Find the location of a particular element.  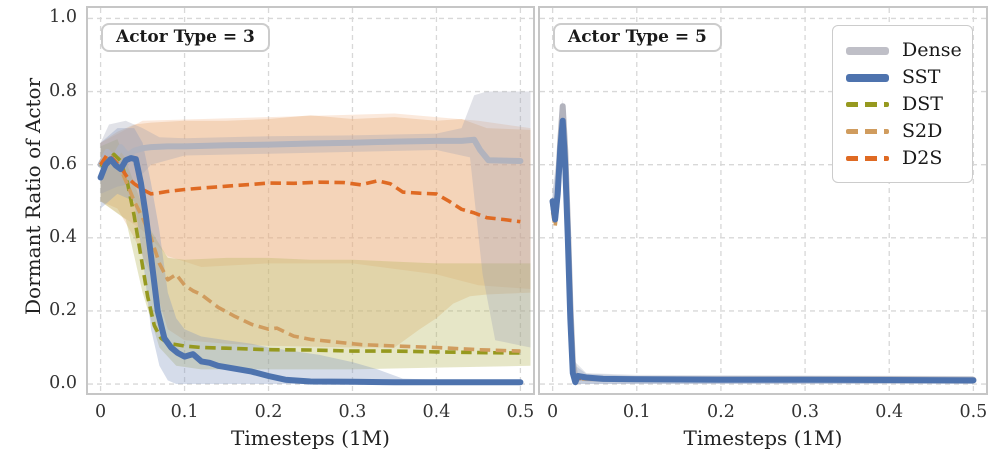

y-tick-label: 0.4 is located at coordinates (63, 236).